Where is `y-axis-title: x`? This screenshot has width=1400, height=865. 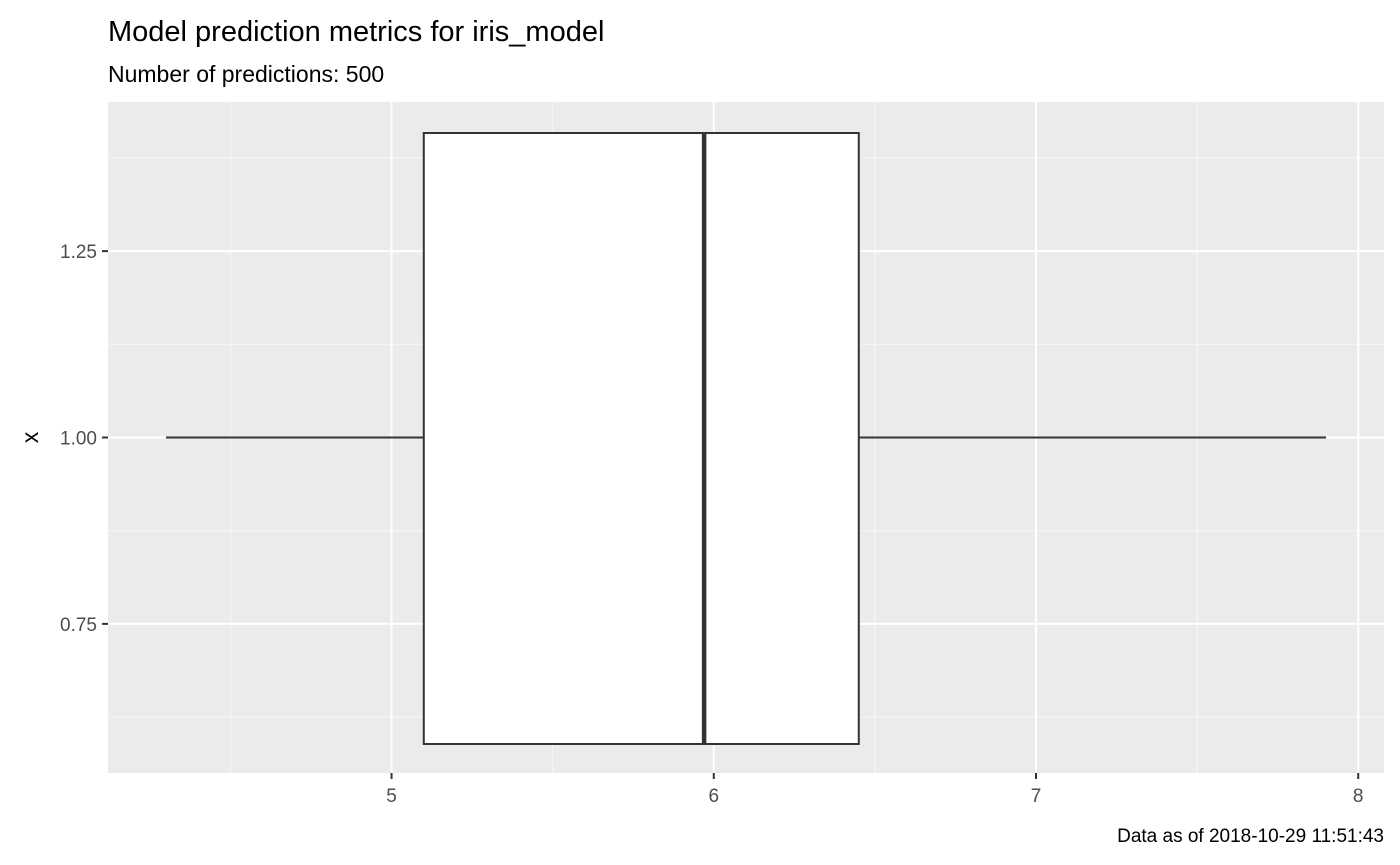
y-axis-title: x is located at coordinates (30, 437).